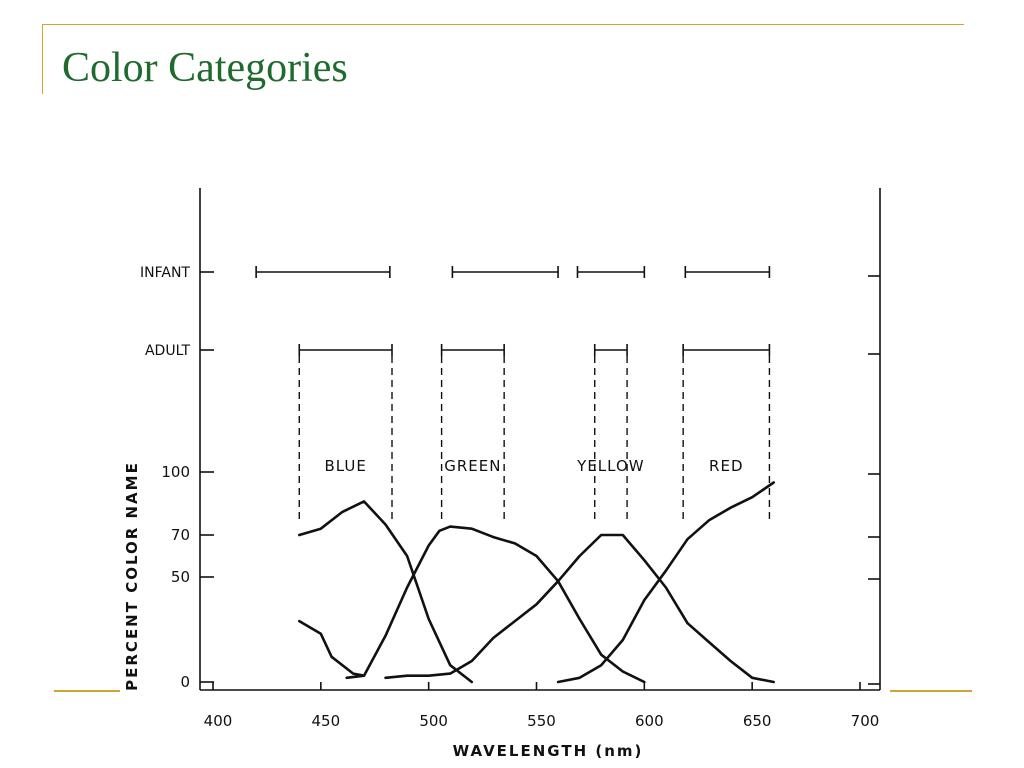 The height and width of the screenshot is (768, 1024). I want to click on x-tick-label: 500, so click(433, 721).